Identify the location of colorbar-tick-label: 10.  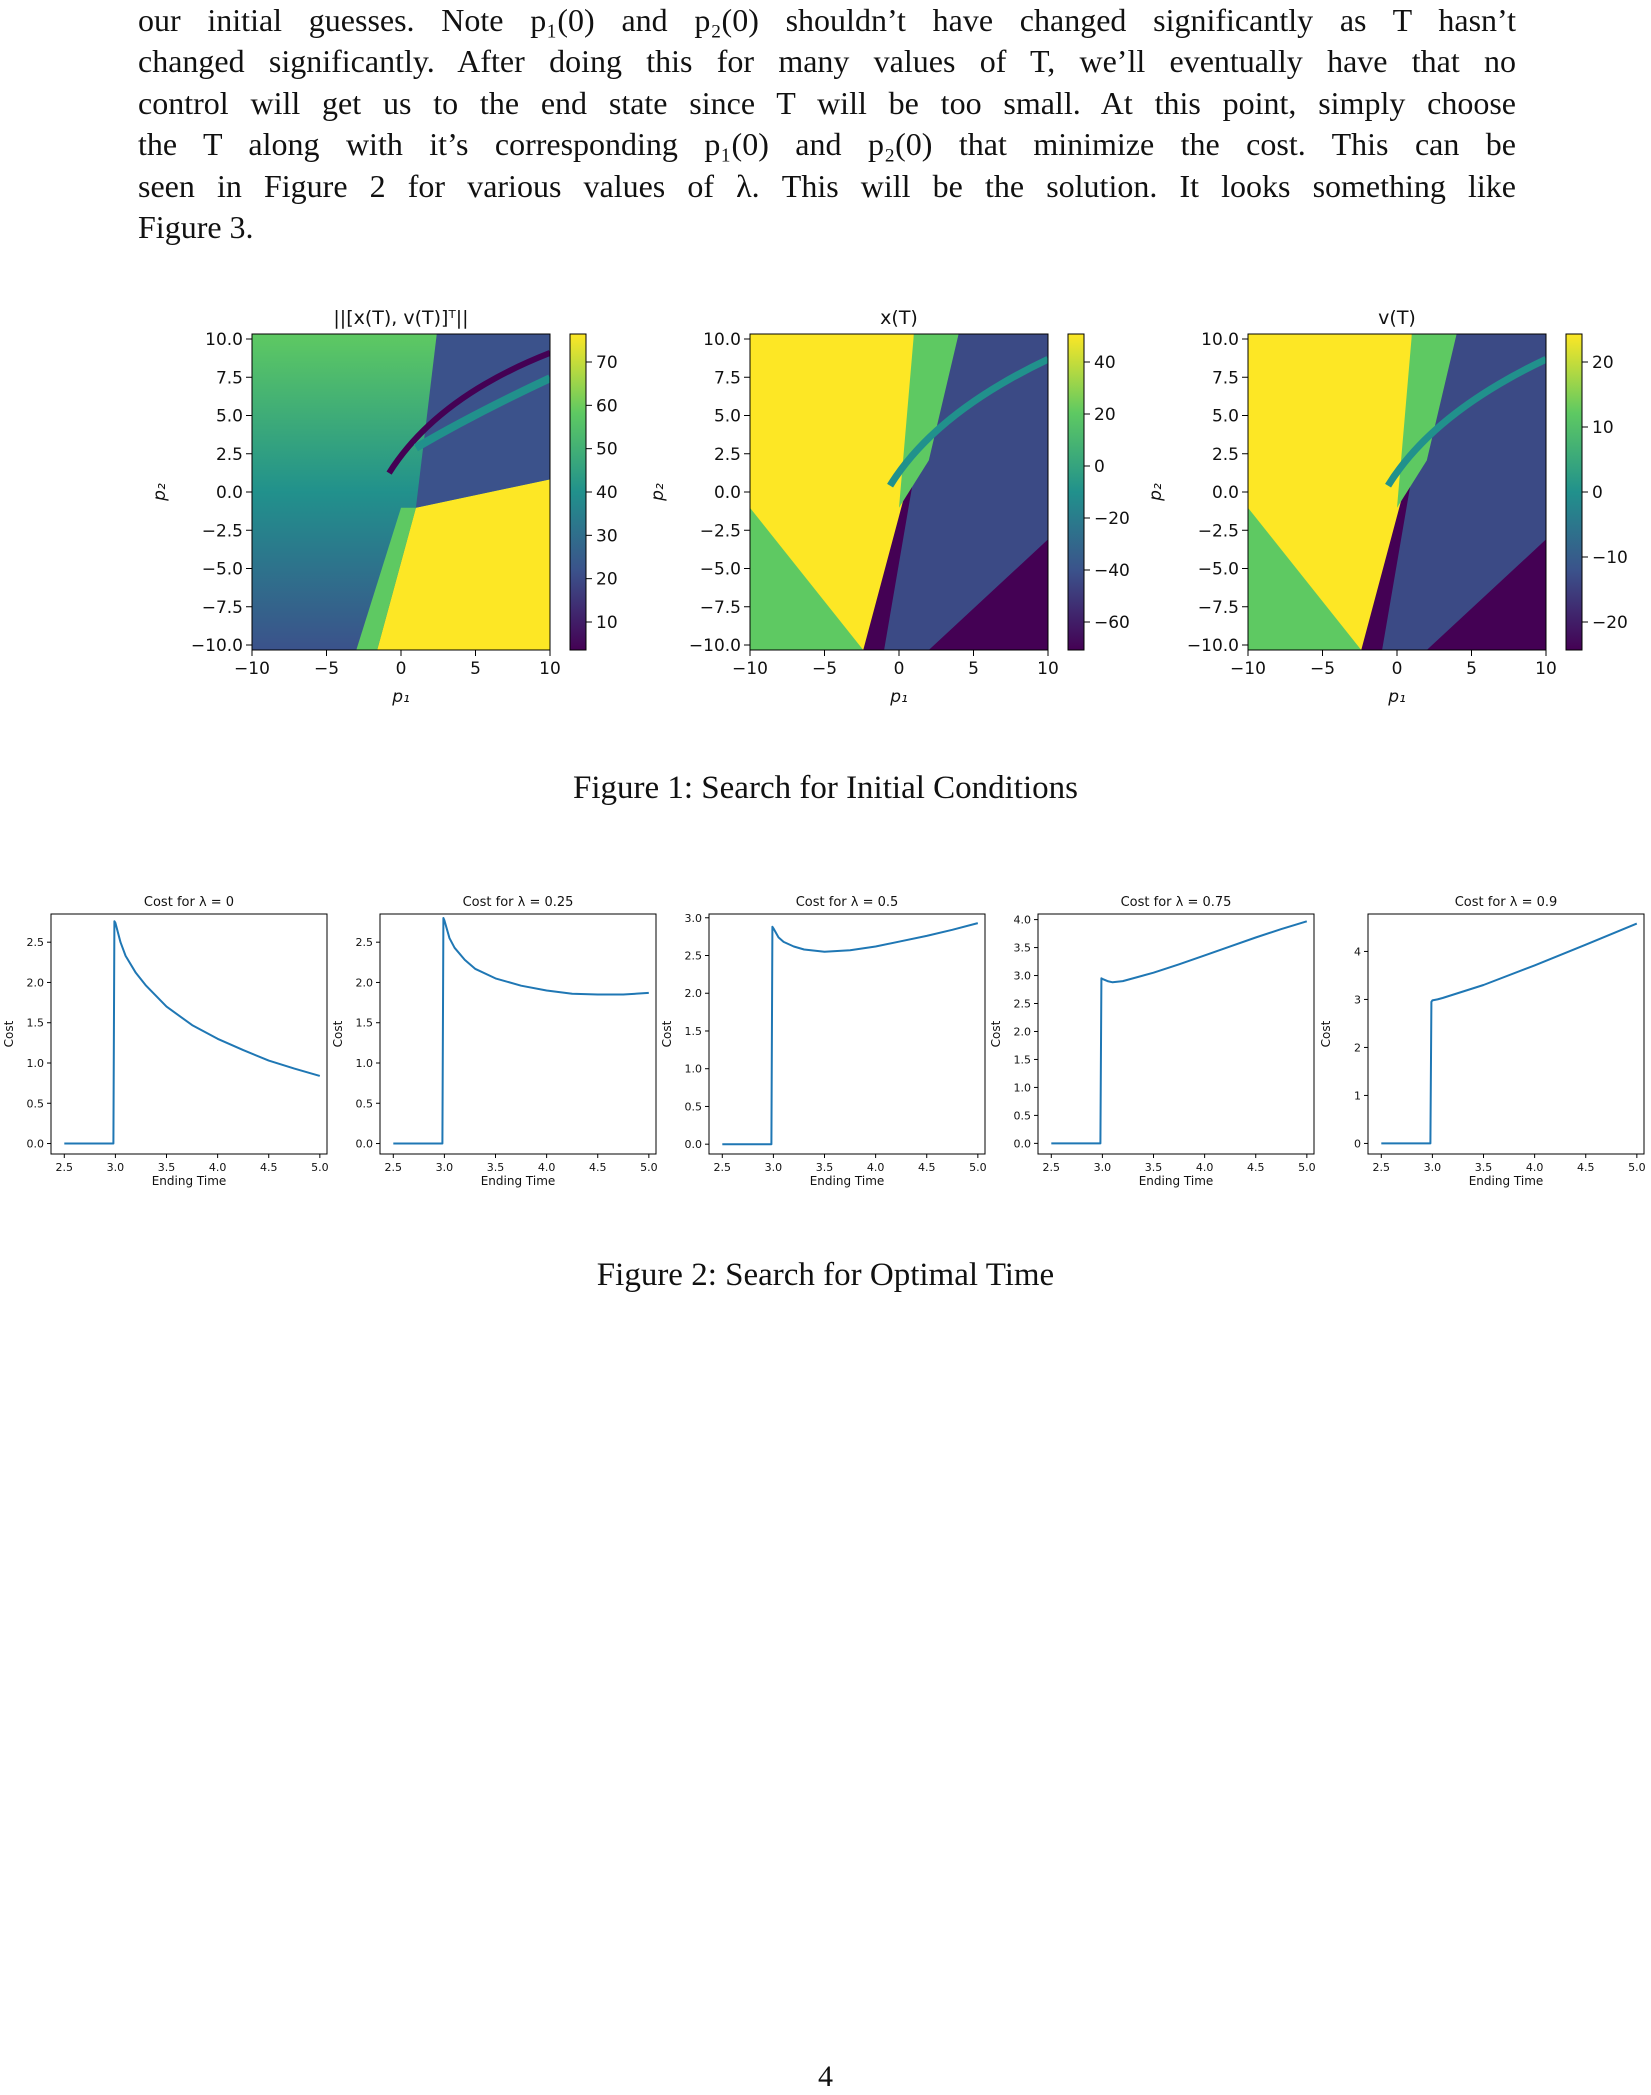
(607, 623).